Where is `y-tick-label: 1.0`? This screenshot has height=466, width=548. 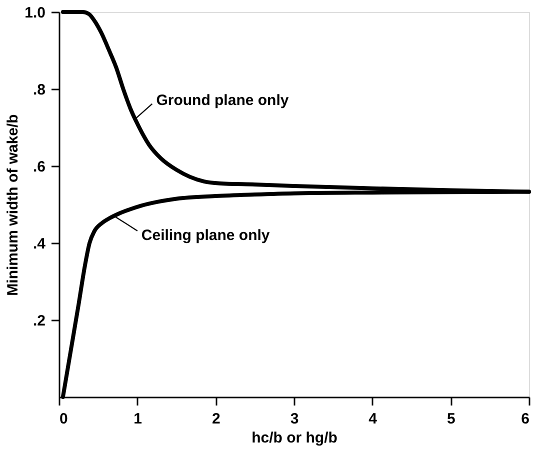 y-tick-label: 1.0 is located at coordinates (35, 13).